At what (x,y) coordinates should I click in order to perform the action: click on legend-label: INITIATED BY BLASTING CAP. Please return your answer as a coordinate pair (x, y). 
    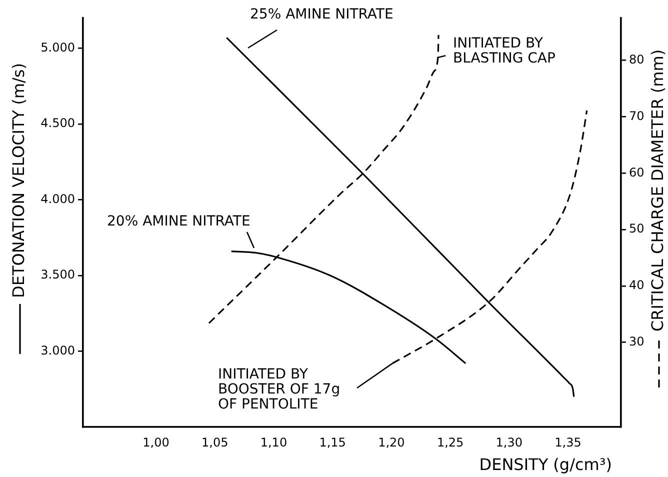
    Looking at the image, I should click on (504, 51).